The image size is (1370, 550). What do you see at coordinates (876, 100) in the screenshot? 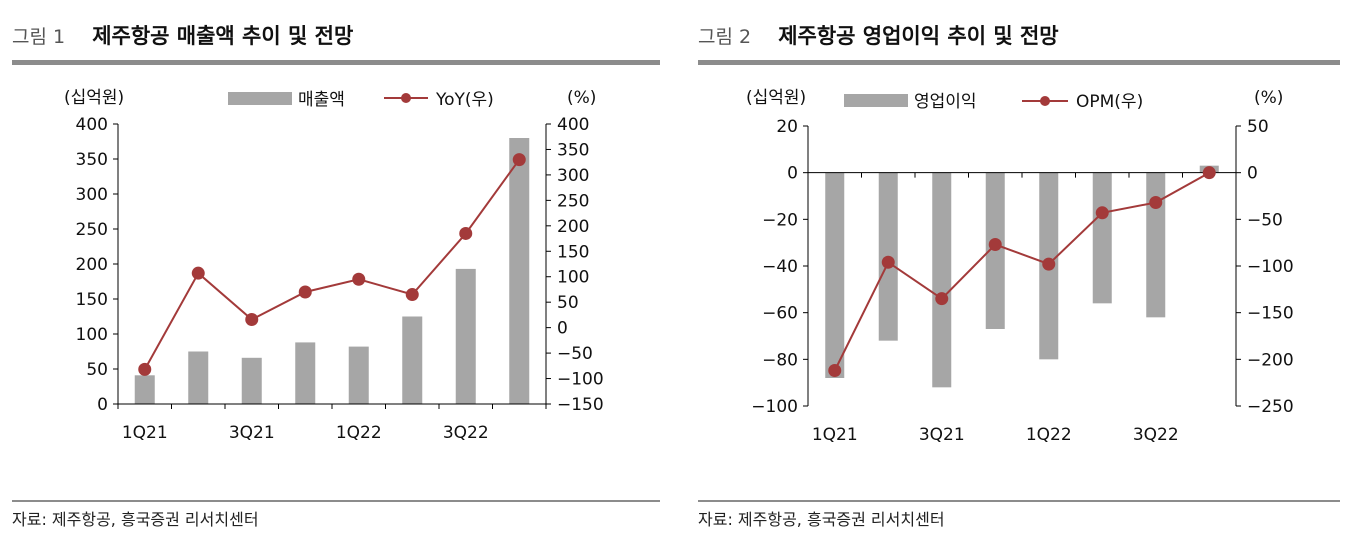
I see `figure-2-legend-bar-swatch` at bounding box center [876, 100].